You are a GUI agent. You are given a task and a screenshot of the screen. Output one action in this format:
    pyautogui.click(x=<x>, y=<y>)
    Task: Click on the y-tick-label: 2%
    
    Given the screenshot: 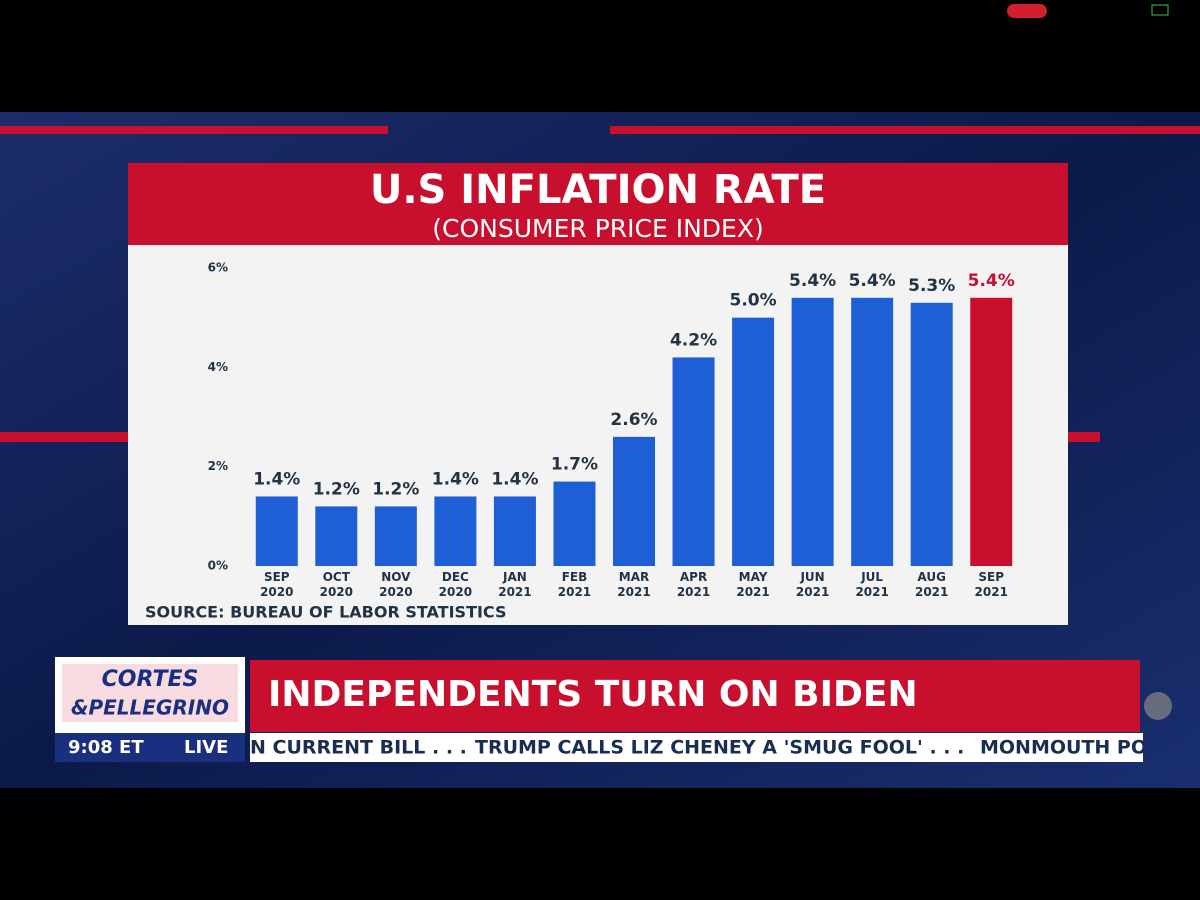 What is the action you would take?
    pyautogui.click(x=218, y=466)
    